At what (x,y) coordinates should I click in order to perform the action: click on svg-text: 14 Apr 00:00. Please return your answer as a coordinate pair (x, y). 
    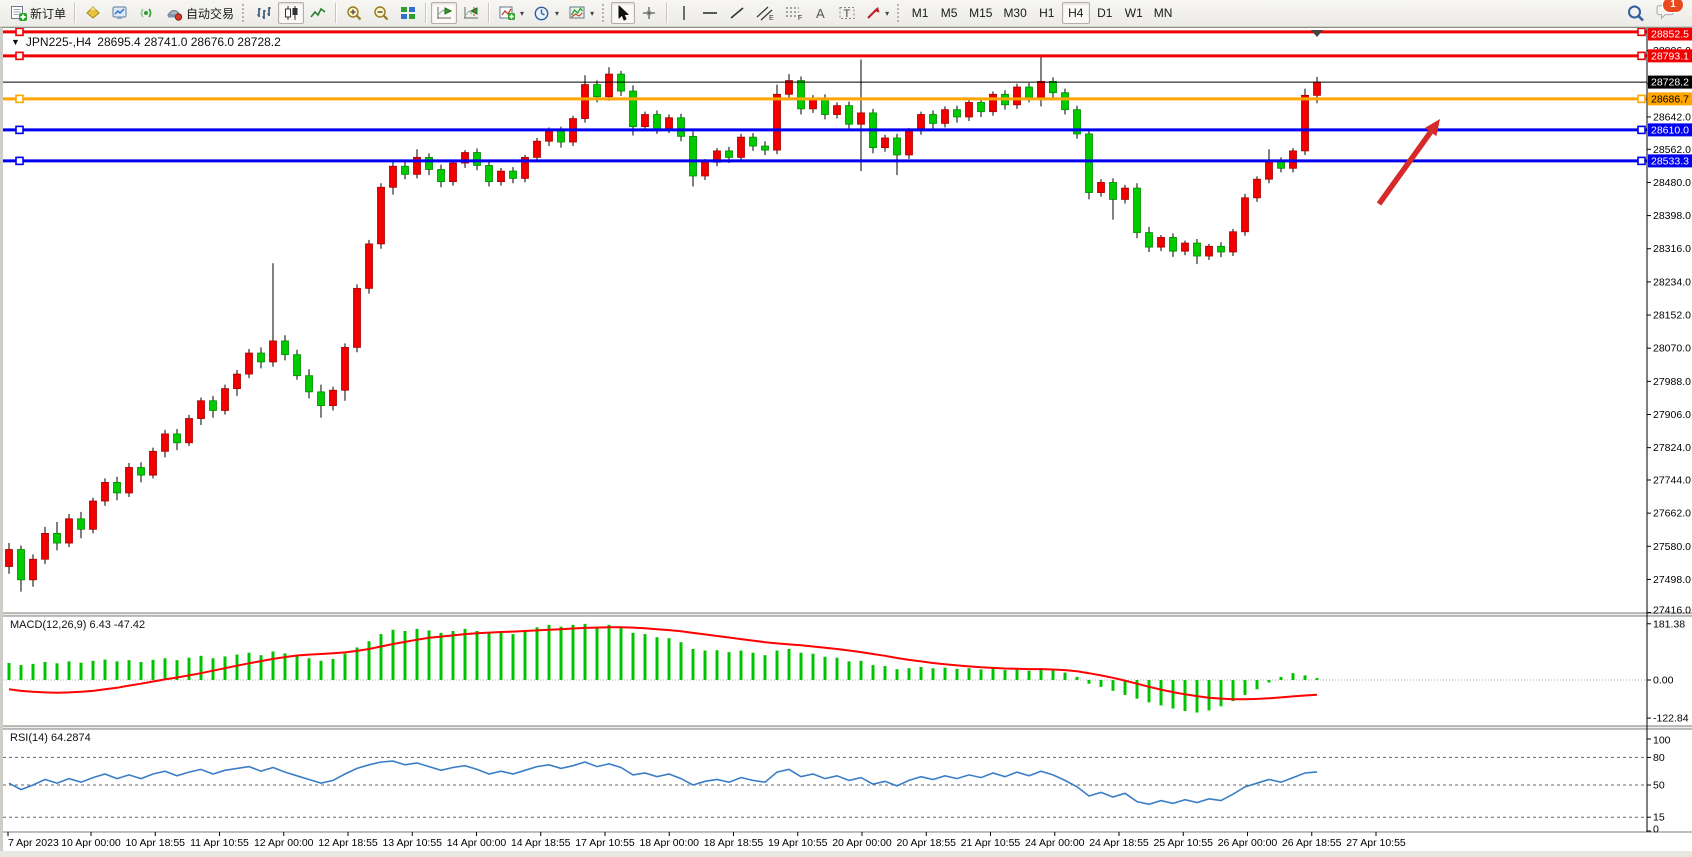
    Looking at the image, I should click on (477, 843).